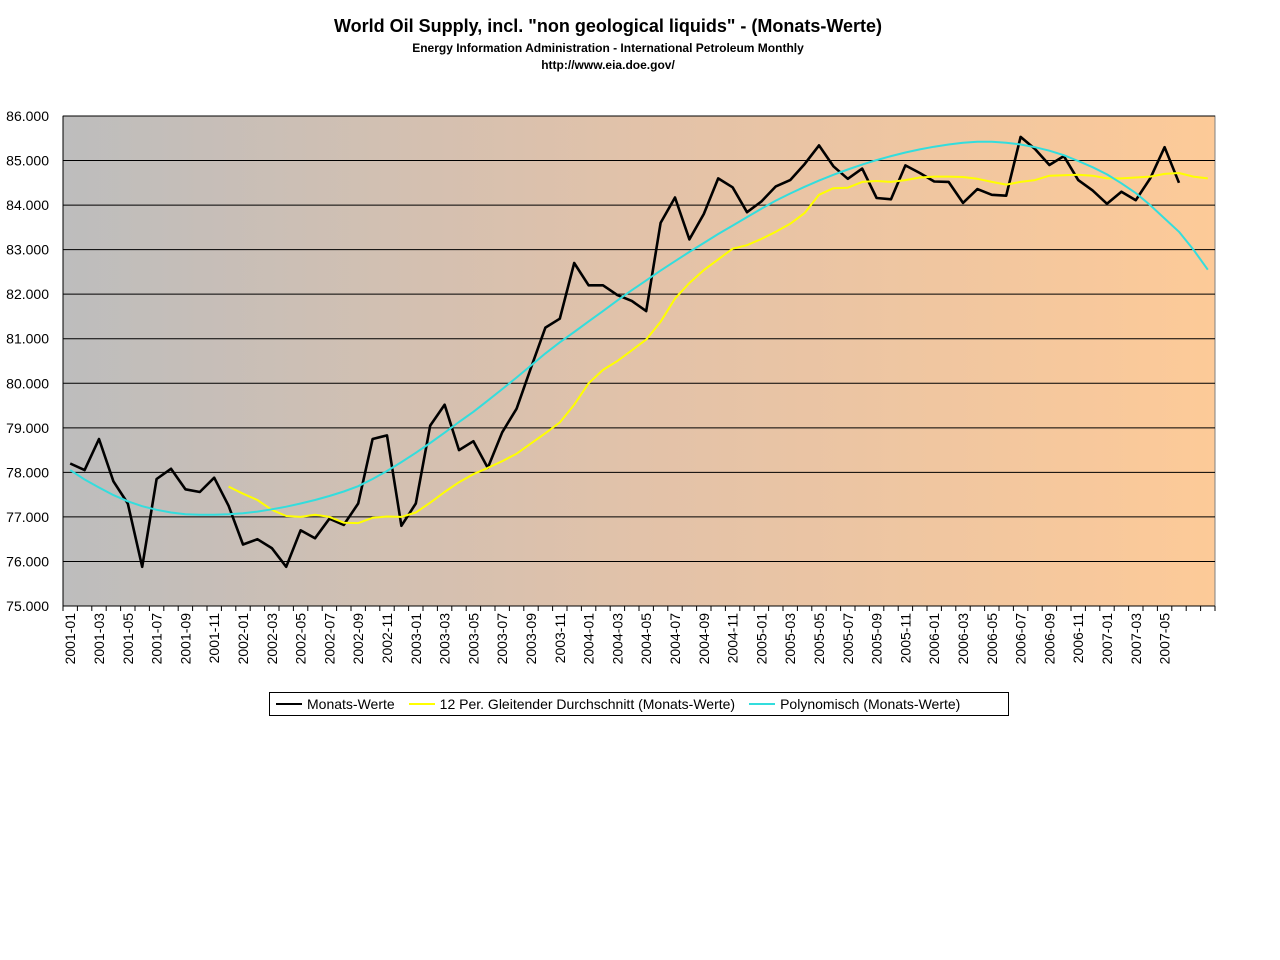  What do you see at coordinates (502, 639) in the screenshot?
I see `x-tick-label: 2003-07` at bounding box center [502, 639].